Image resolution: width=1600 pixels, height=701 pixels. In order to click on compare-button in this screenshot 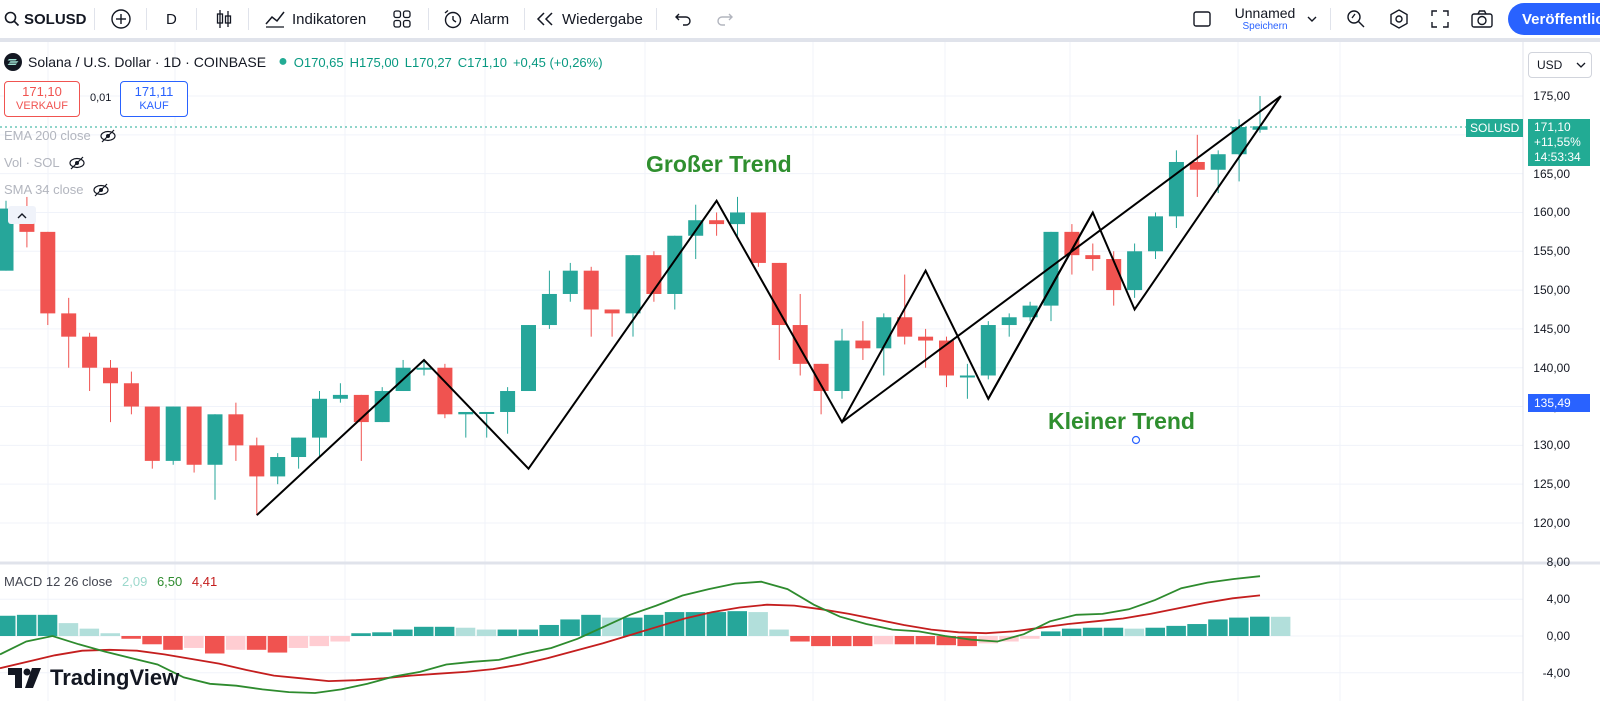, I will do `click(121, 19)`.